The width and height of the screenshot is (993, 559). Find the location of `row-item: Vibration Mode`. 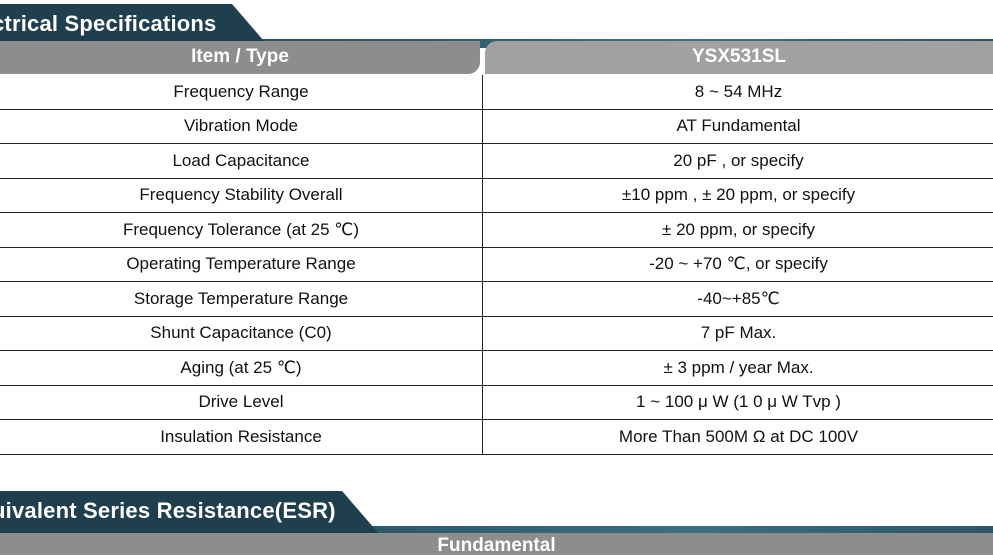

row-item: Vibration Mode is located at coordinates (241, 126).